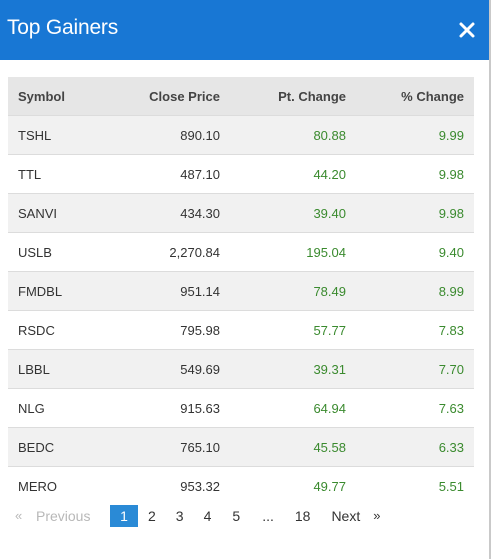  What do you see at coordinates (37, 486) in the screenshot?
I see `cell-symbol: MERO` at bounding box center [37, 486].